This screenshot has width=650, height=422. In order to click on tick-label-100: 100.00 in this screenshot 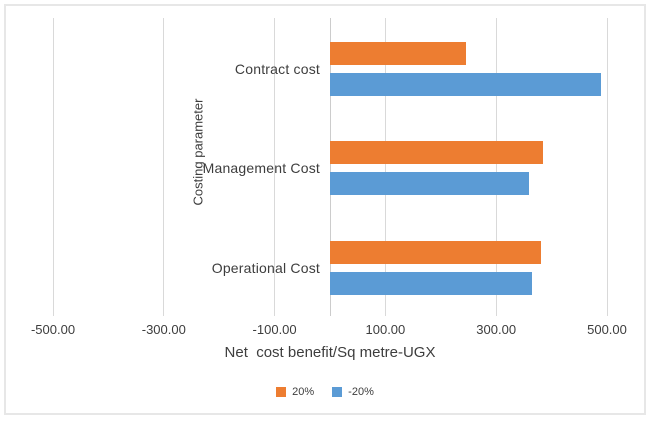, I will do `click(385, 329)`.